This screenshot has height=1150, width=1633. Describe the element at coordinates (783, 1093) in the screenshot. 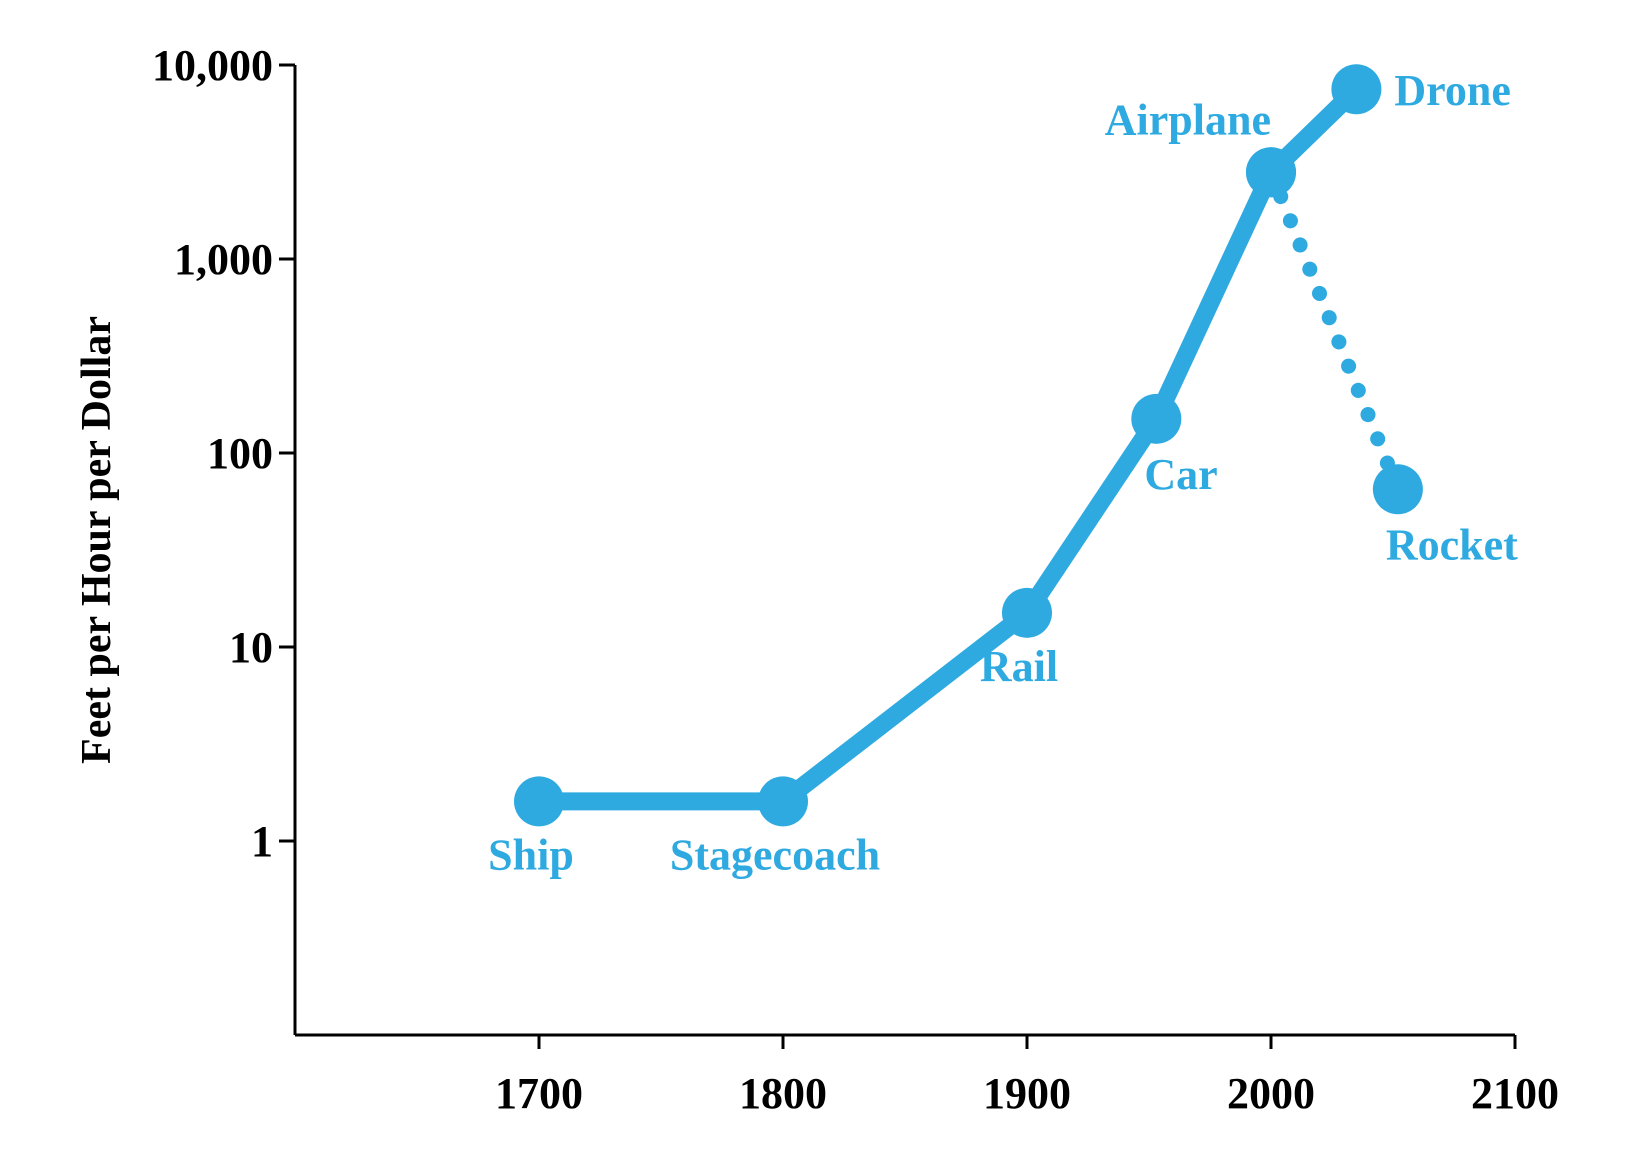

I see `x-tick-label: 1800` at that location.